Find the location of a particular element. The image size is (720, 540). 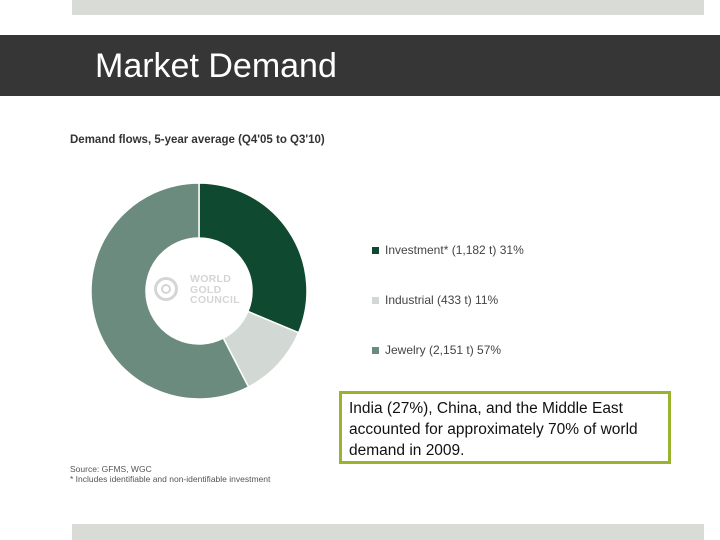

legend-item-investment: Investment* (1,182 t) 31% is located at coordinates (448, 250).